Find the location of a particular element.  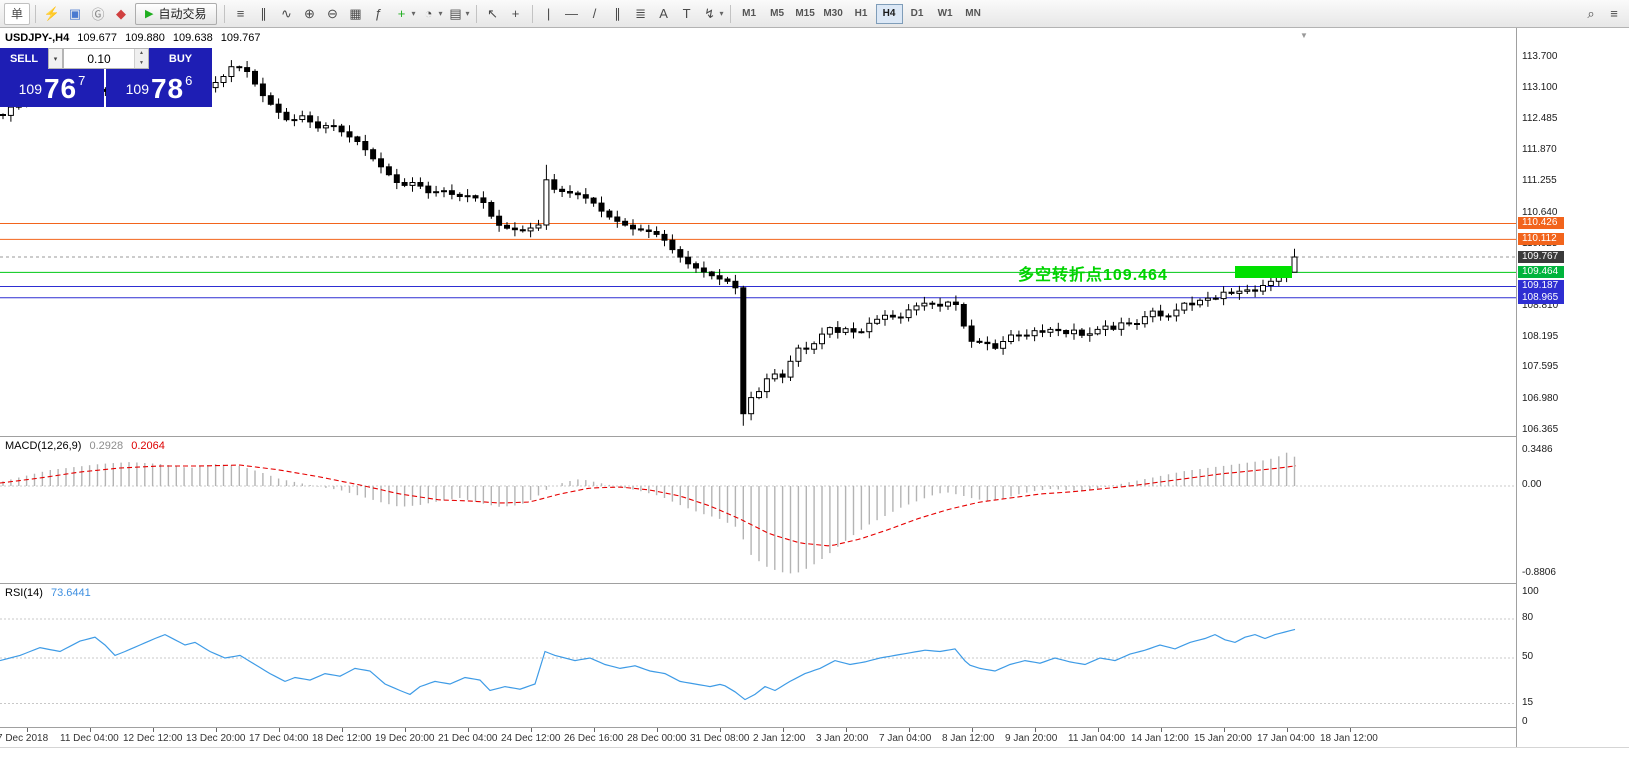

timeframe-d1-button: D1 is located at coordinates (917, 13).